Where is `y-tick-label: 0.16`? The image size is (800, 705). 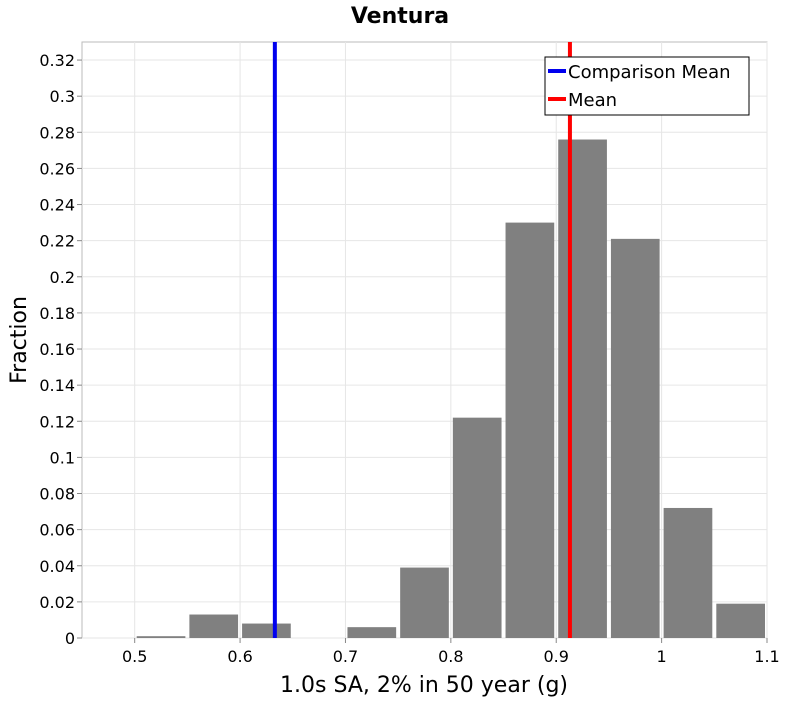 y-tick-label: 0.16 is located at coordinates (57, 349).